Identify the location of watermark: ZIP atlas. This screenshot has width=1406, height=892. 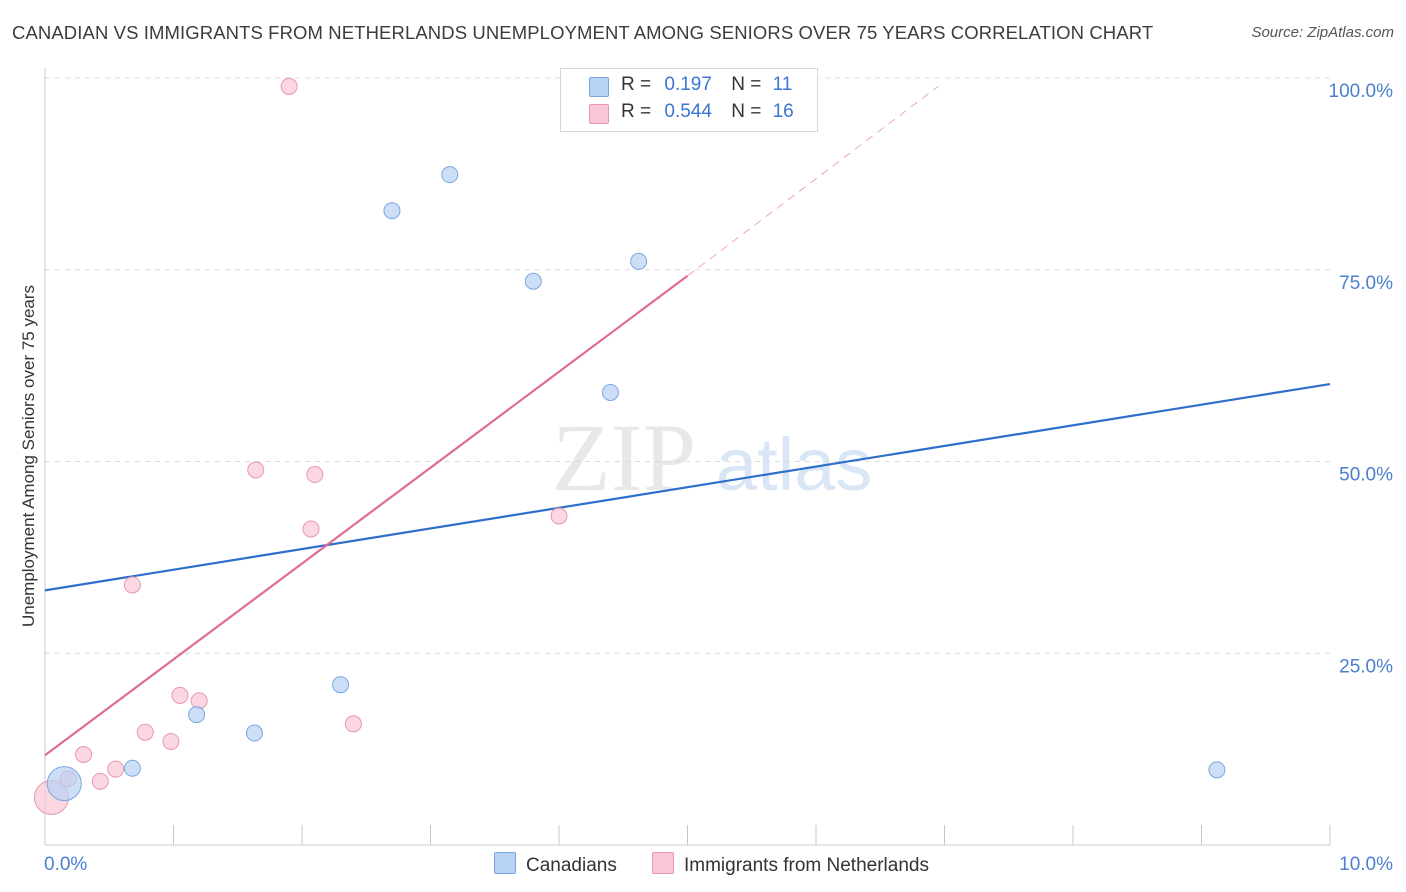
(712, 457).